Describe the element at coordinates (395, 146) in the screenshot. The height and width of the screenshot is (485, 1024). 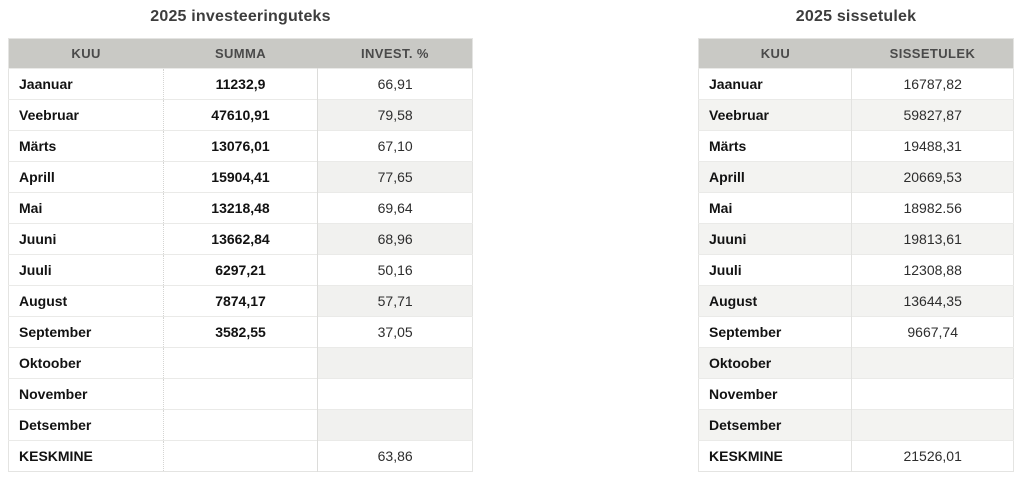
I see `cell-value: 67,10` at that location.